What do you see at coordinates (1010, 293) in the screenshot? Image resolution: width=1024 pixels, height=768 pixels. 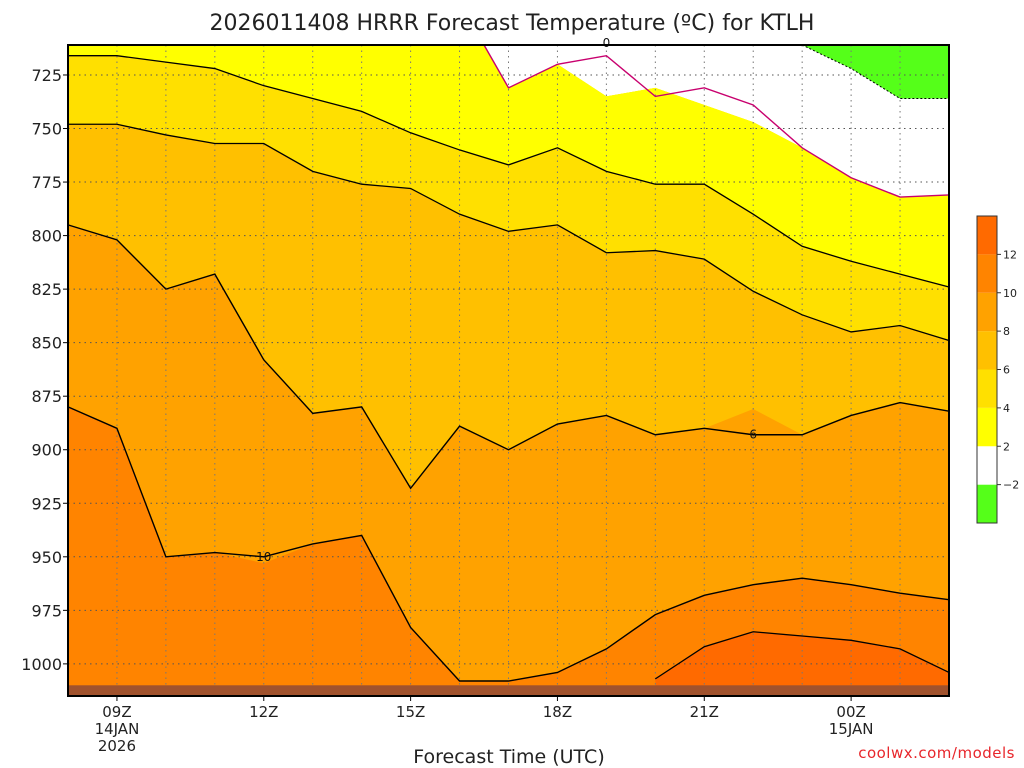 I see `colorbar-label: 10` at bounding box center [1010, 293].